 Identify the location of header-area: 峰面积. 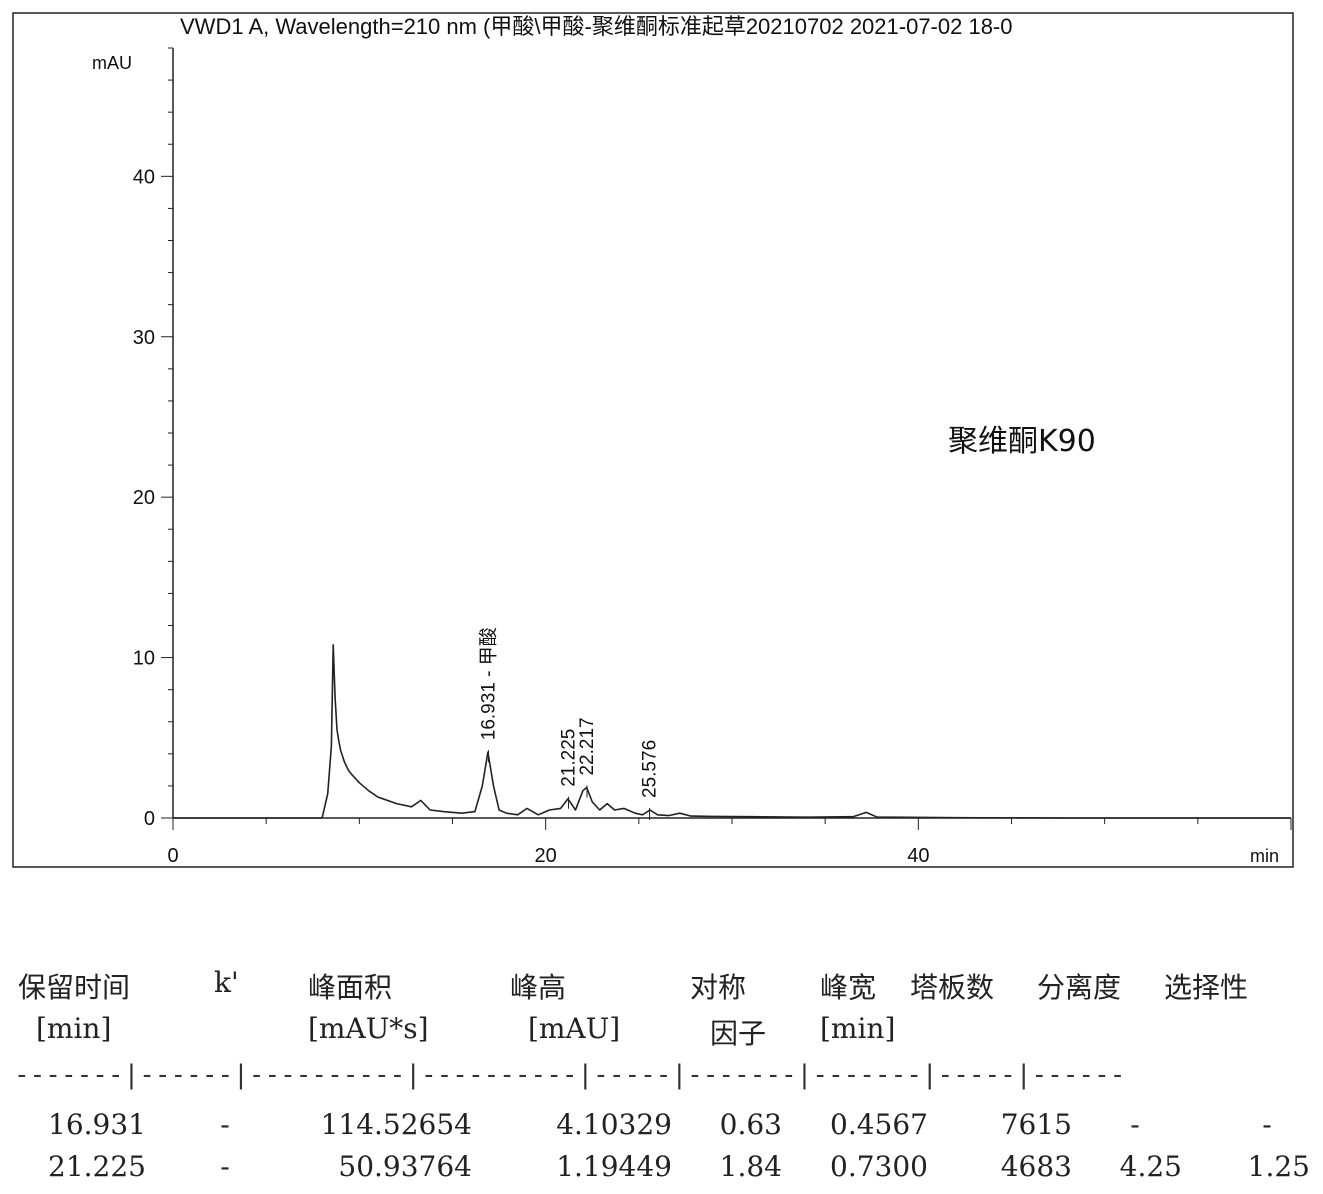
(350, 987).